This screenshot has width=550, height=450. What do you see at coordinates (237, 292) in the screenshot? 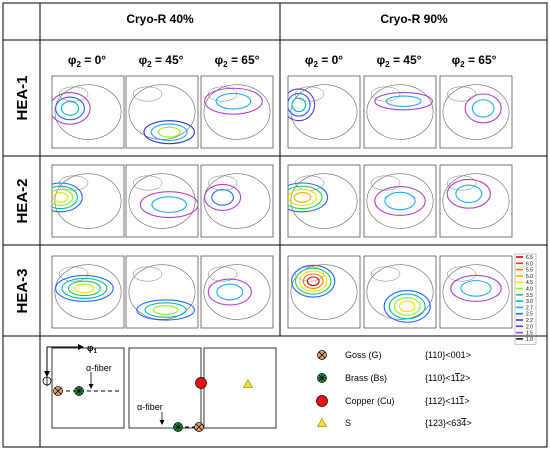
I see `odf-panel-r3-c3` at bounding box center [237, 292].